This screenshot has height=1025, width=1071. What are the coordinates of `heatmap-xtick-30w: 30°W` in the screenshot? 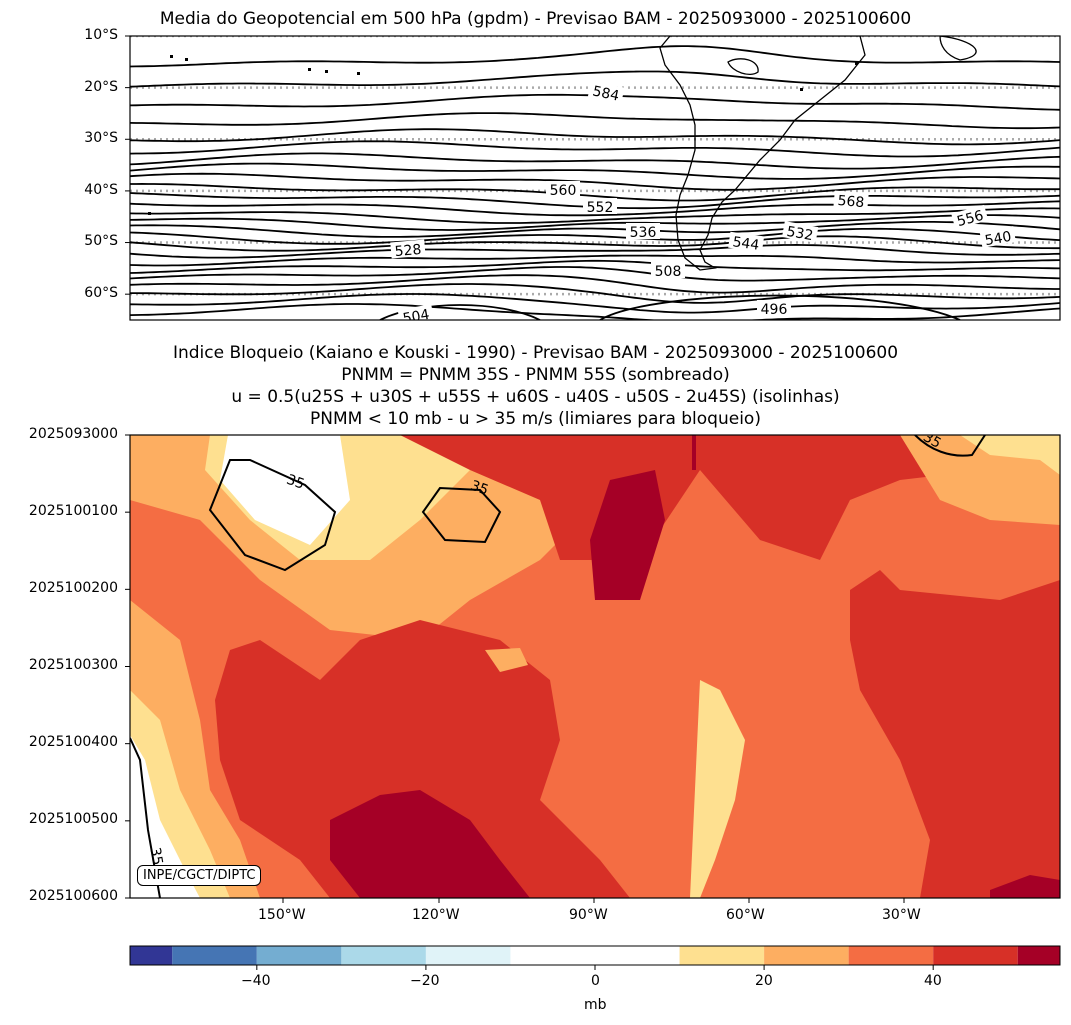 It's located at (901, 915).